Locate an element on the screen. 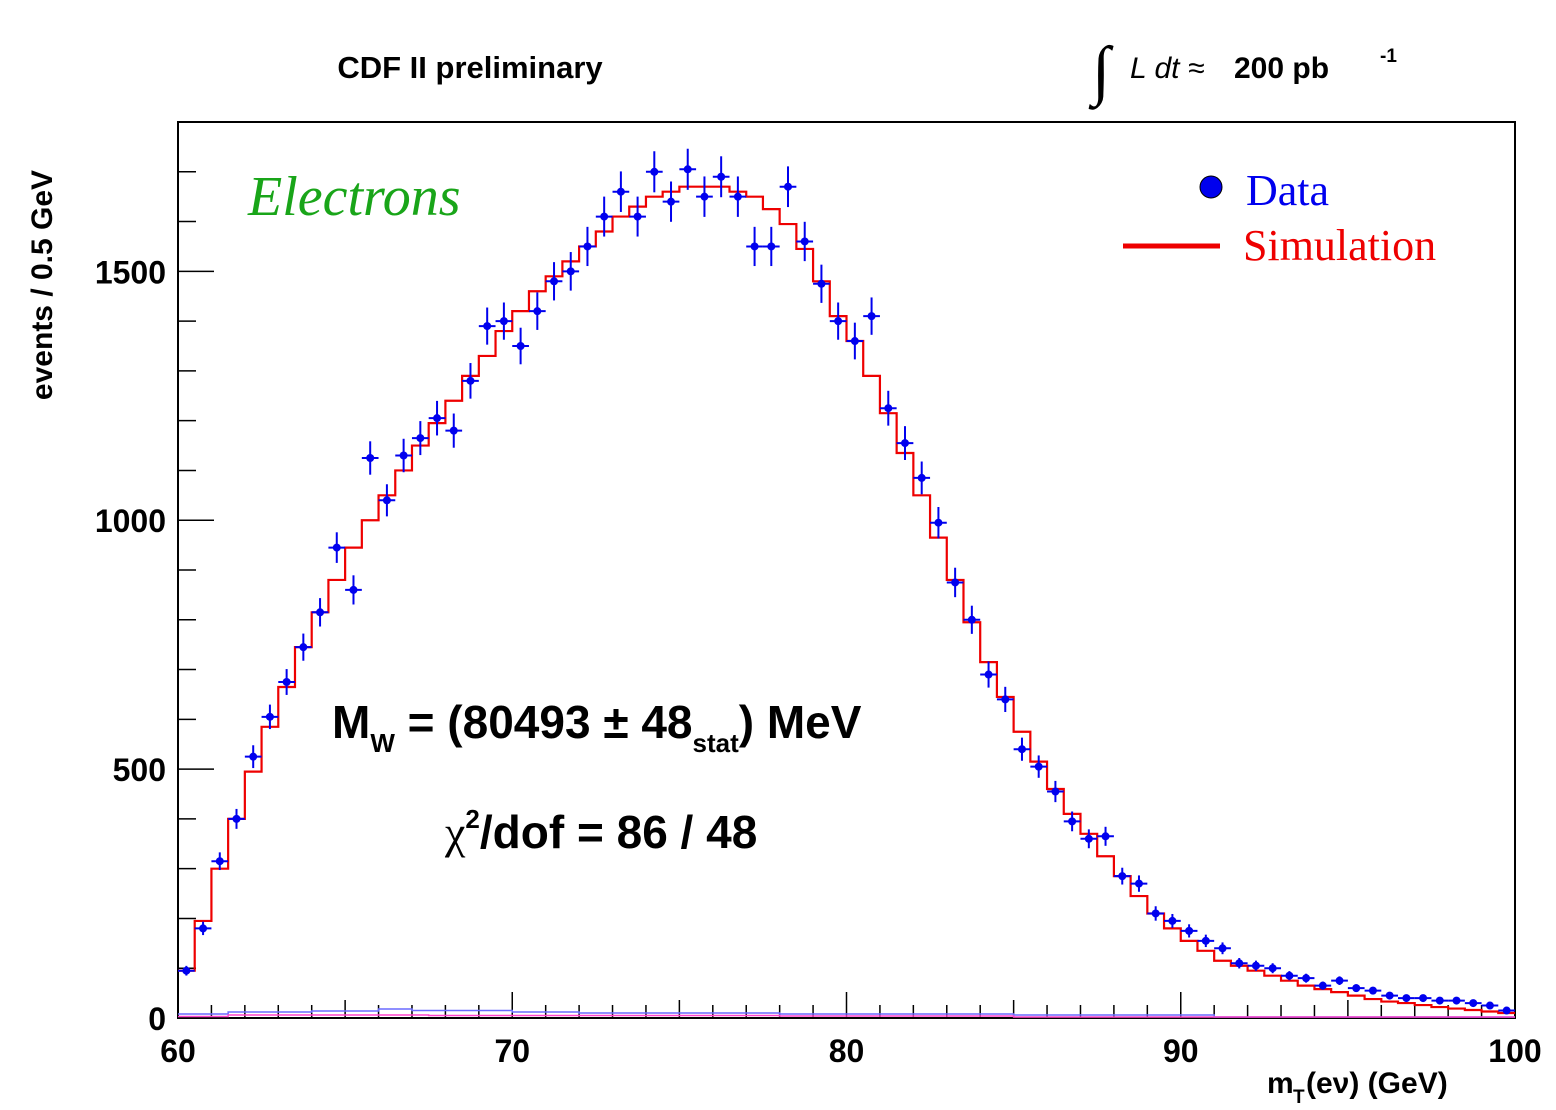 The height and width of the screenshot is (1110, 1556). y-tick-label: 500 is located at coordinates (139, 770).